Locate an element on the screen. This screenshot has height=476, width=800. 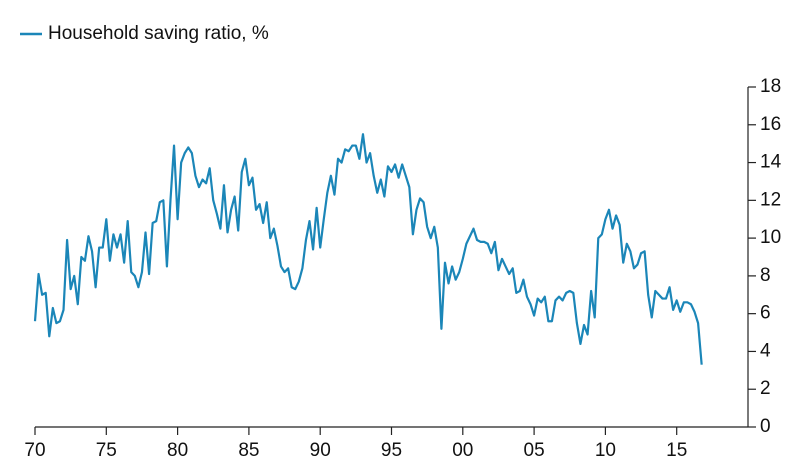
y-tick-label: 2 is located at coordinates (765, 388).